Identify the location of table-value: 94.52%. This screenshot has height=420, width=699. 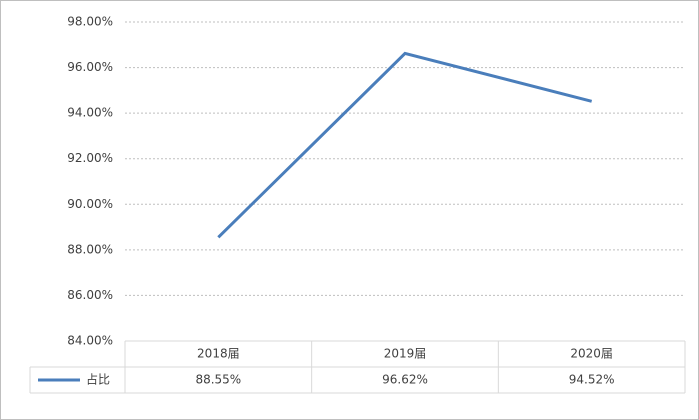
(592, 380).